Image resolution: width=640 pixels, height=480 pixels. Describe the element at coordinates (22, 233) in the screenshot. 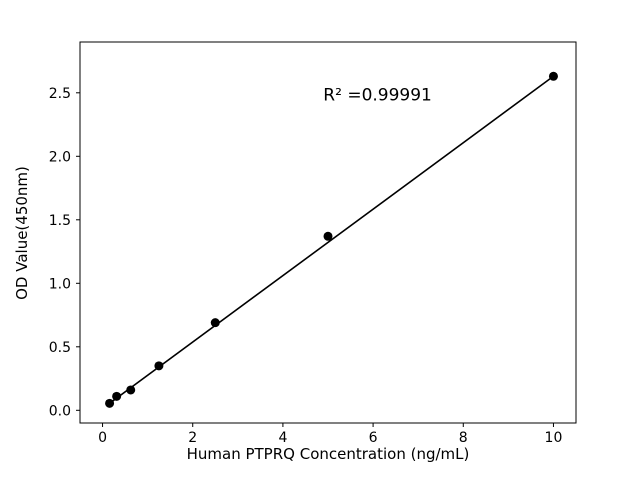

I see `y-axis-label: OD Value(450nm)` at that location.